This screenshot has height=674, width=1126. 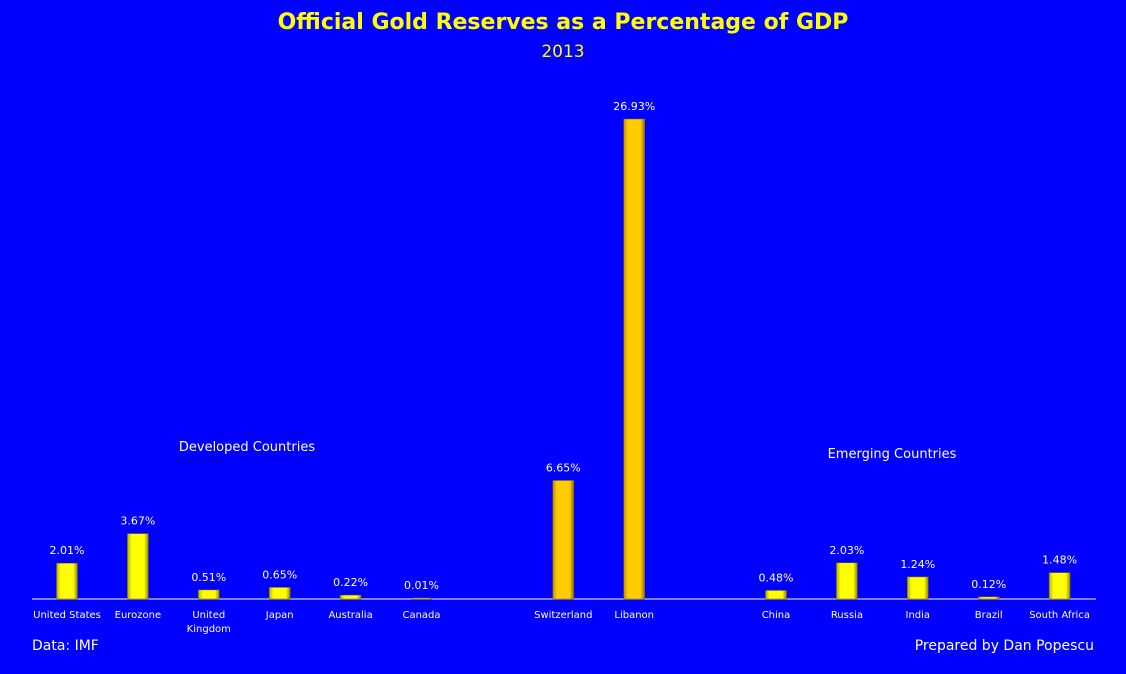 What do you see at coordinates (137, 521) in the screenshot?
I see `data-label: 3.67%` at bounding box center [137, 521].